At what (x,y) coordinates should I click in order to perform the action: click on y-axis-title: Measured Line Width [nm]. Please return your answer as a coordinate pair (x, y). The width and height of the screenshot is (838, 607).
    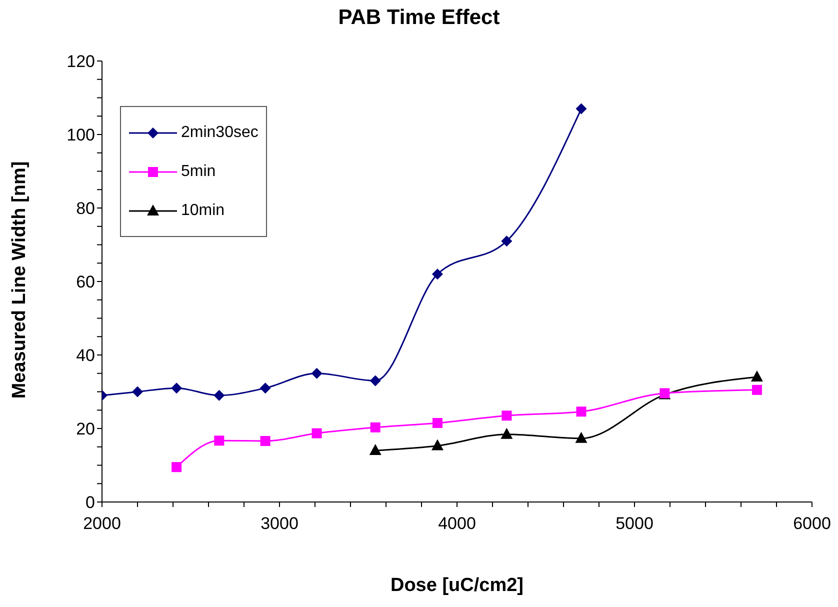
    Looking at the image, I should click on (20, 280).